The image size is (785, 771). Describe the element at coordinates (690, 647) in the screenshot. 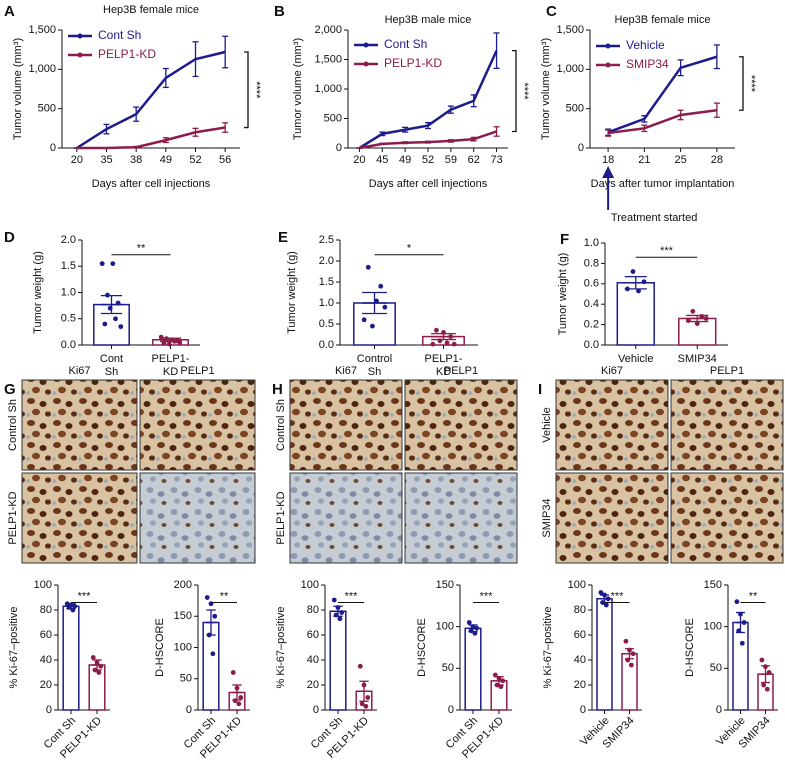

I see `y-axis-label: D-HSCORE` at that location.